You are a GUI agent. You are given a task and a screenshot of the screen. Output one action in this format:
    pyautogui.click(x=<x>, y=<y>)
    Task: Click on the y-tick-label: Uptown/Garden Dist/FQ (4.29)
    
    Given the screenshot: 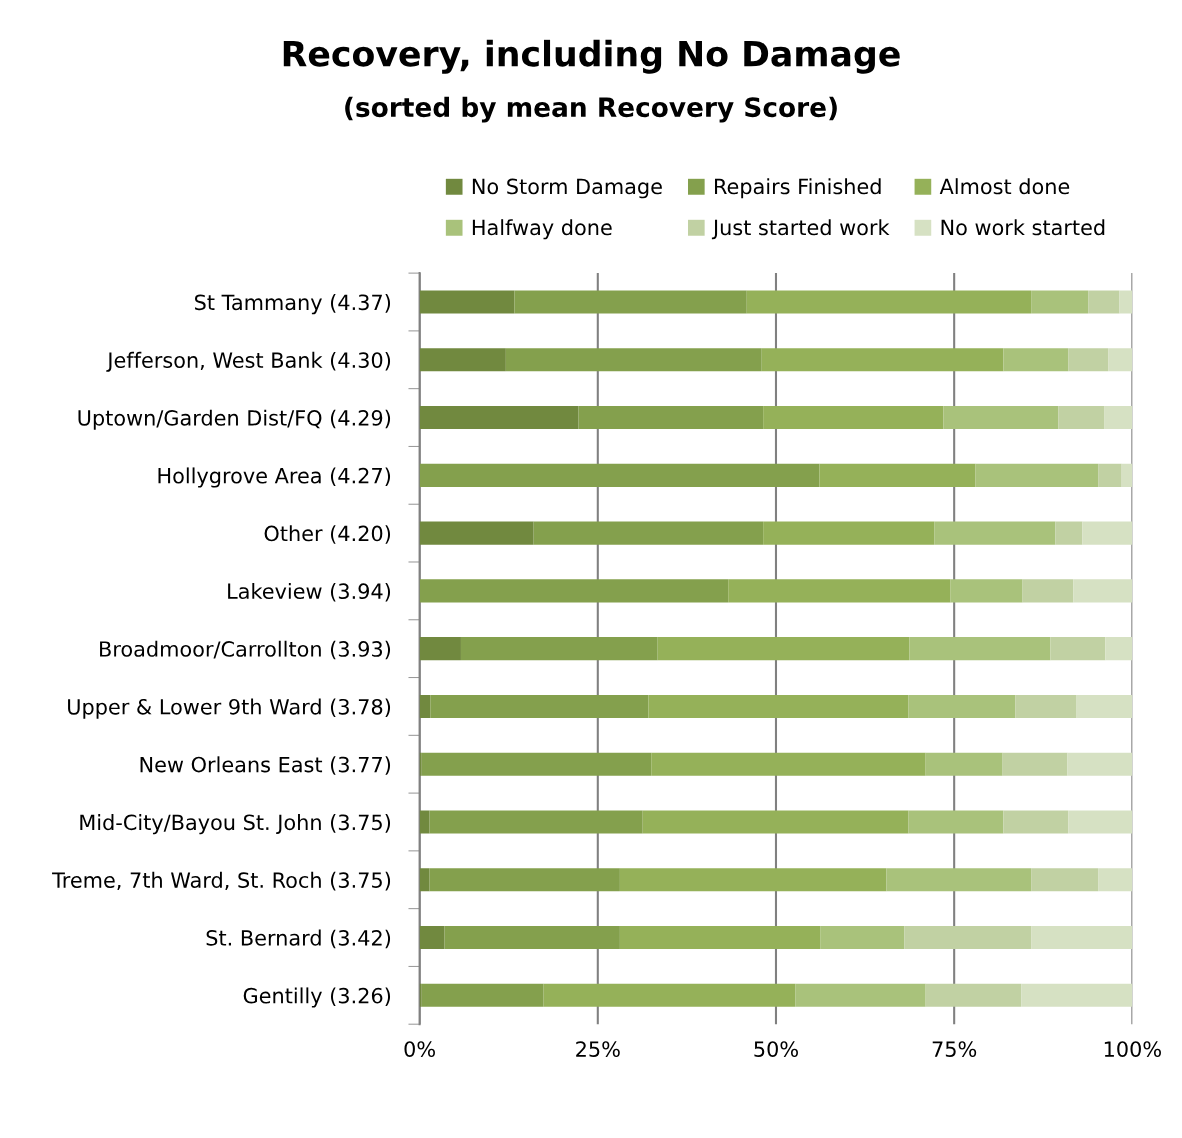 What is the action you would take?
    pyautogui.click(x=234, y=419)
    